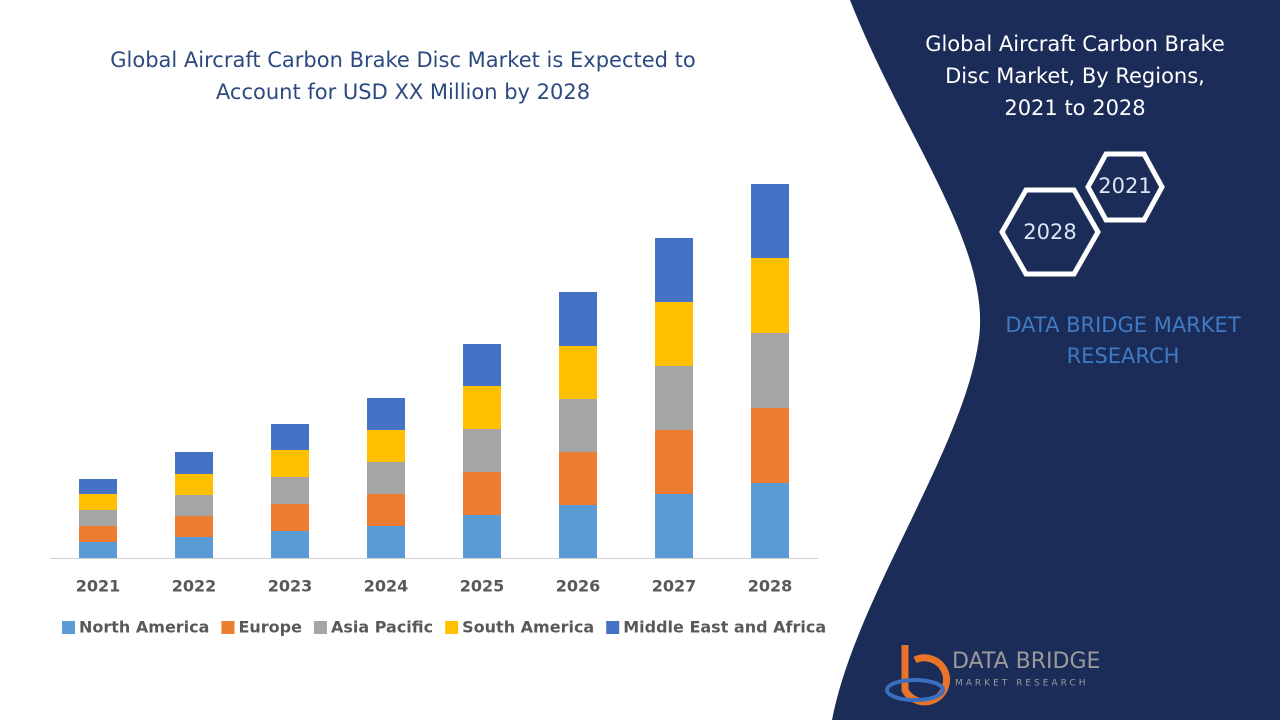  I want to click on hexagon-label: 2028, so click(1049, 232).